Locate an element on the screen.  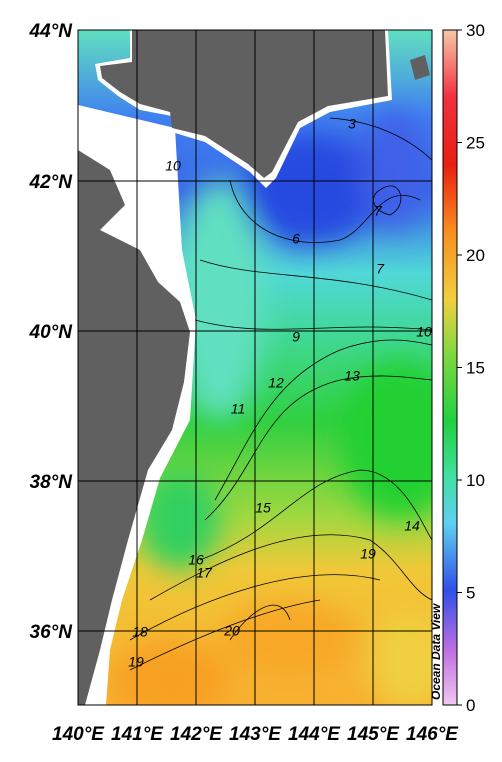
colorbar-tick-label: 10 is located at coordinates (475, 480).